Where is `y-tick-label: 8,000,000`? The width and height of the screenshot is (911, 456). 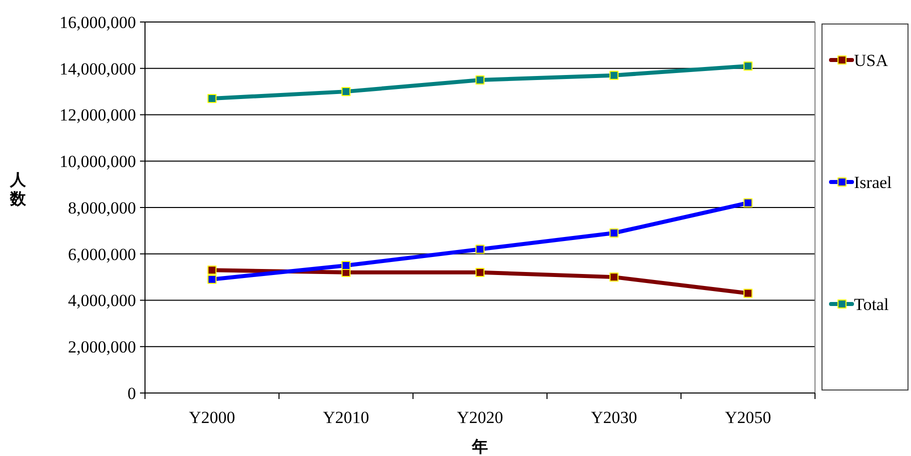 y-tick-label: 8,000,000 is located at coordinates (102, 208).